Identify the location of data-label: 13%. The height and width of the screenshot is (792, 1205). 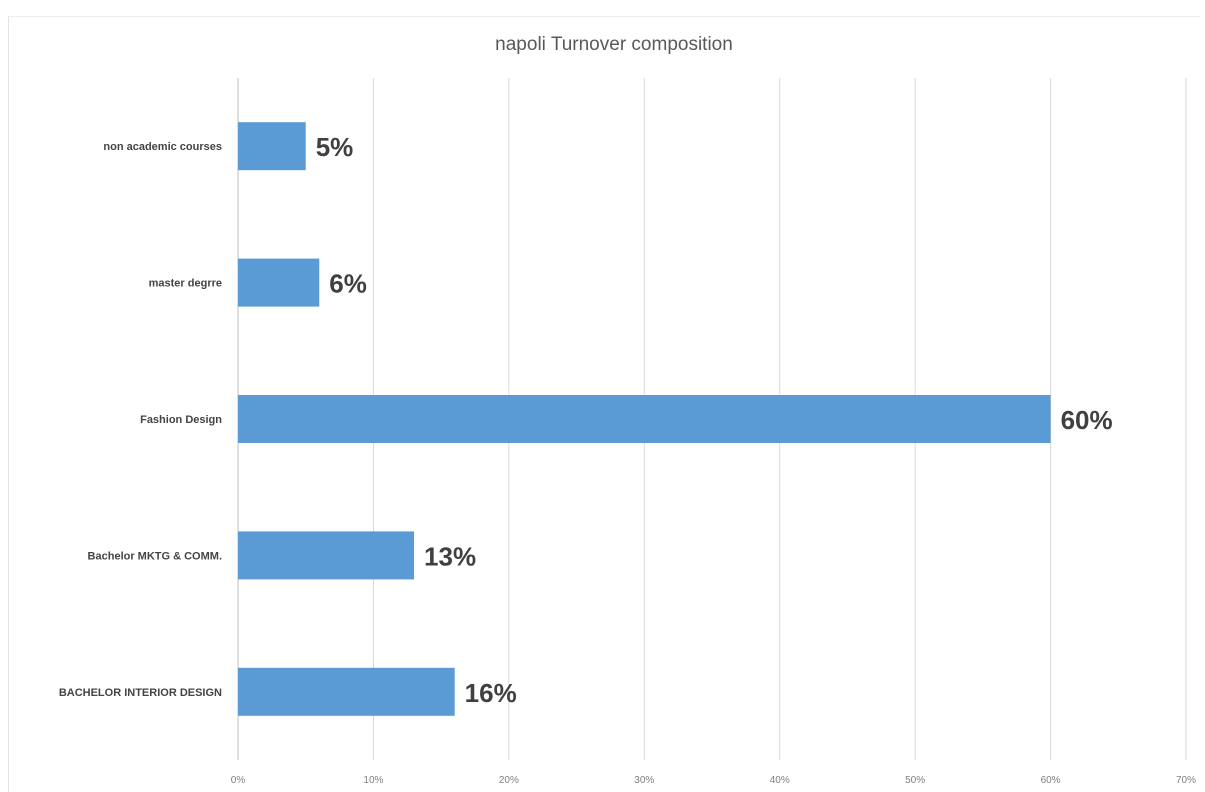
(450, 556).